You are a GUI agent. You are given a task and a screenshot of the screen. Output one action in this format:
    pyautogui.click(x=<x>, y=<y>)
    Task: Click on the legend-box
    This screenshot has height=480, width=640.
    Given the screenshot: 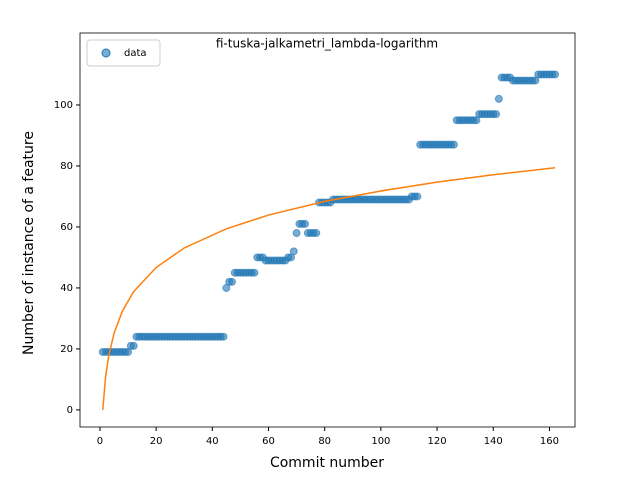 What is the action you would take?
    pyautogui.click(x=123, y=53)
    